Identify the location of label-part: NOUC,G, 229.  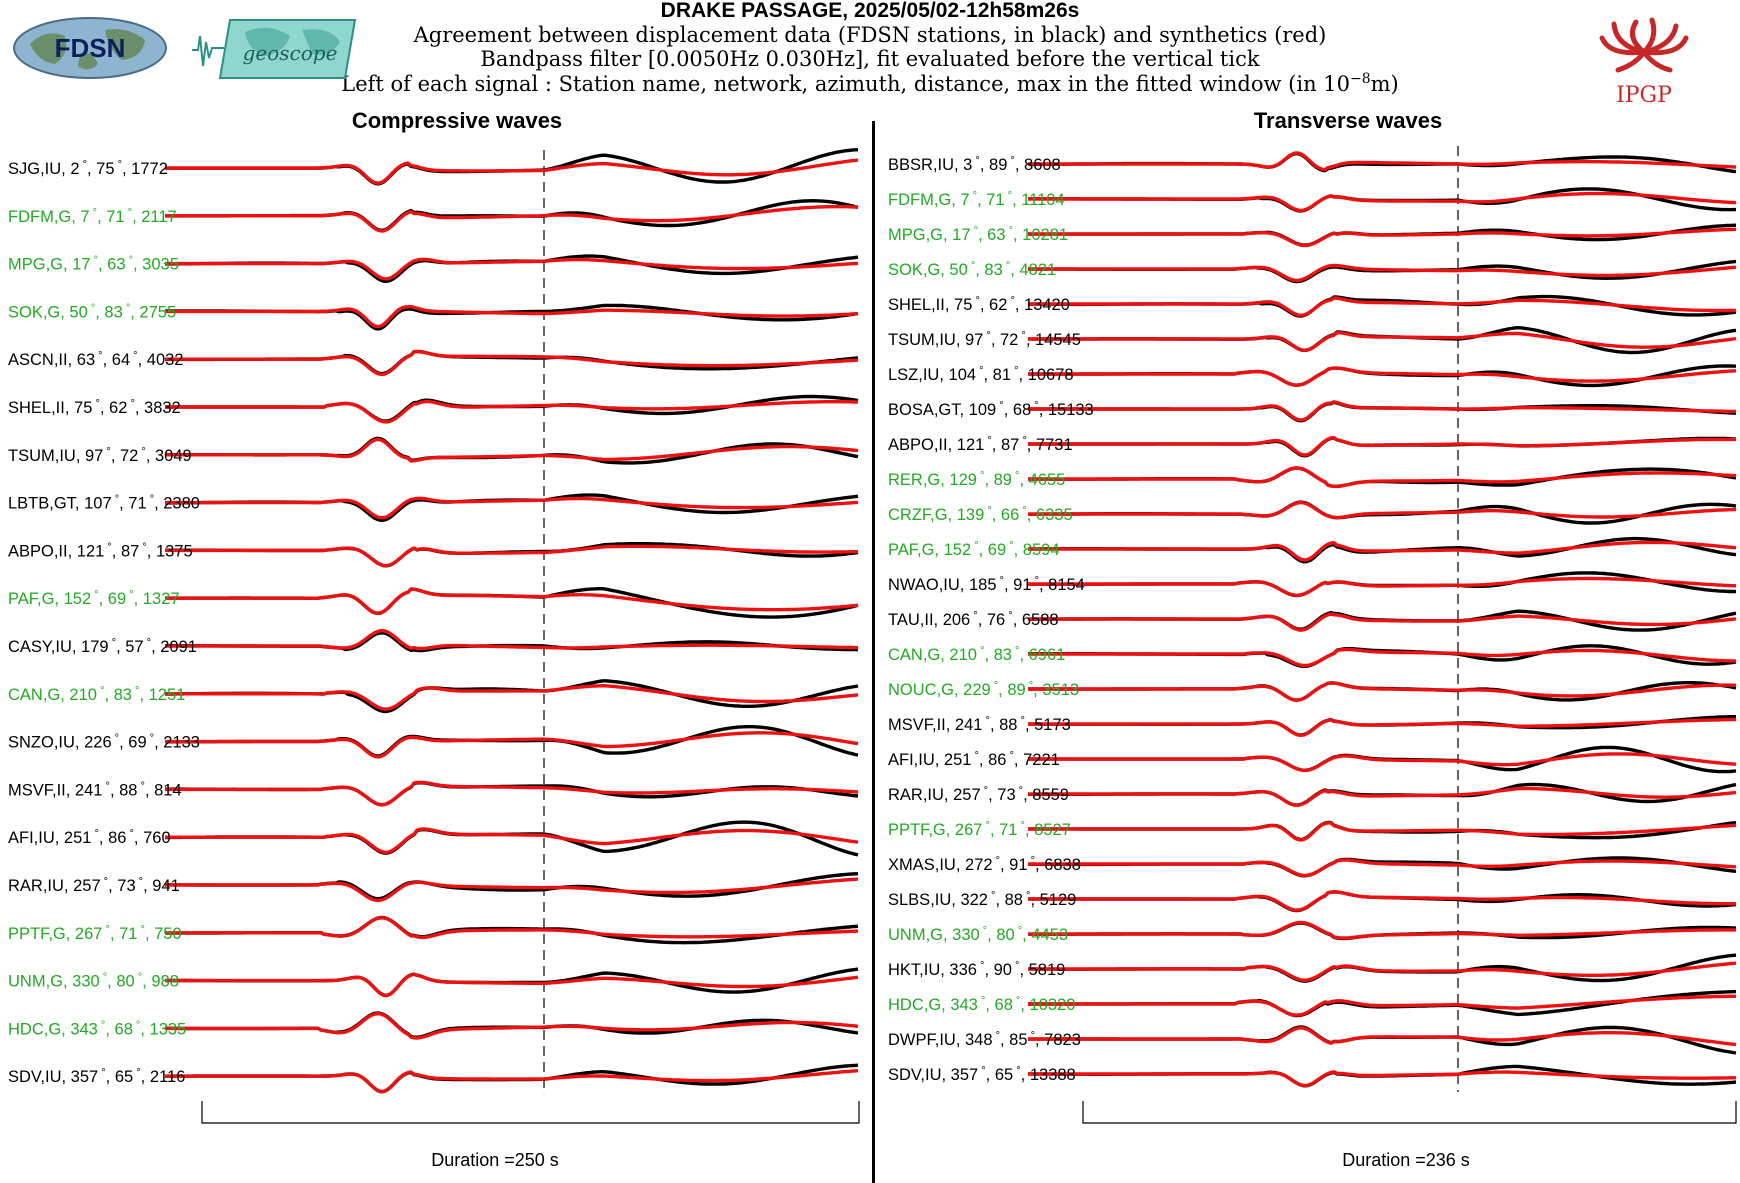
(939, 690).